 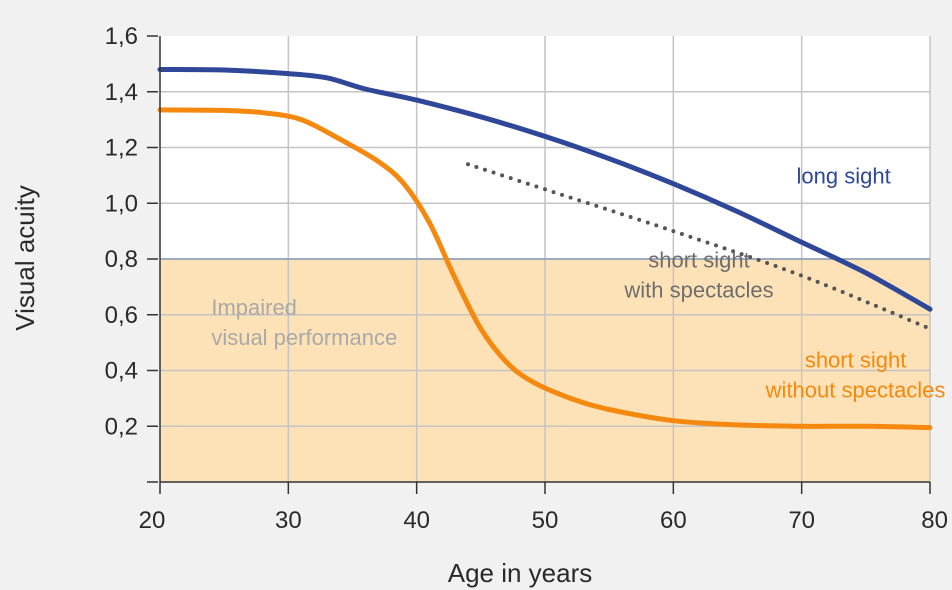 I want to click on x-tick-label: 30, so click(x=288, y=520).